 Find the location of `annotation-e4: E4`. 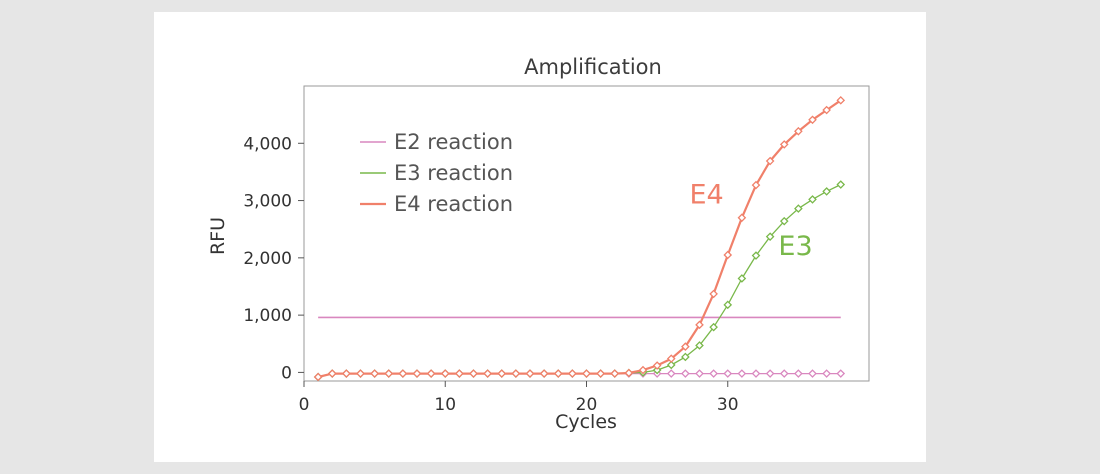

annotation-e4: E4 is located at coordinates (706, 194).